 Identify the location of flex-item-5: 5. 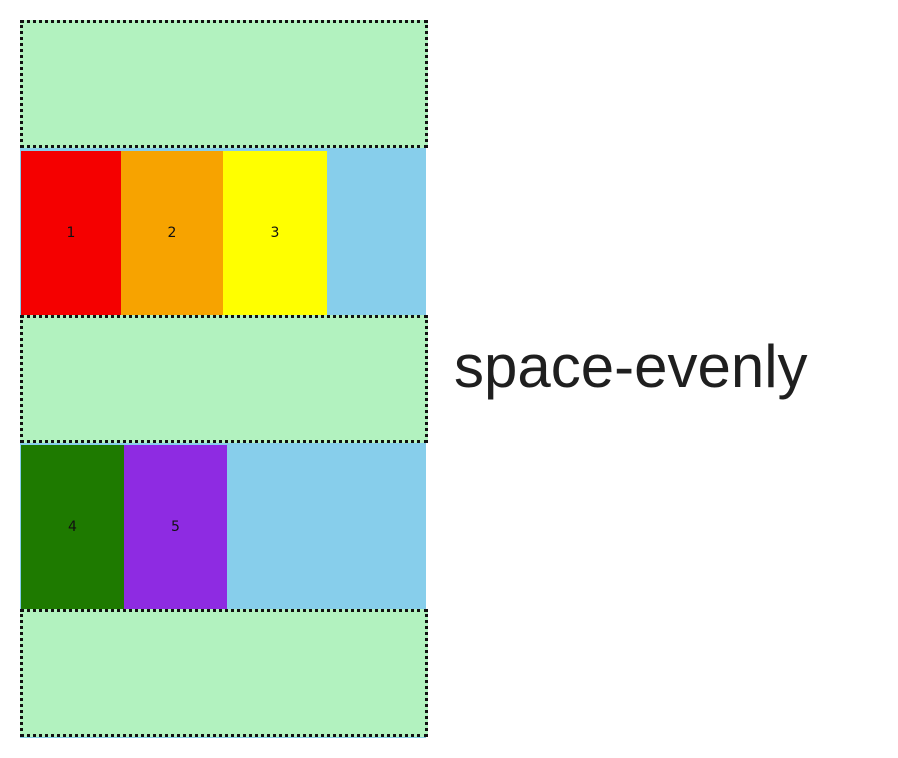
(175, 527).